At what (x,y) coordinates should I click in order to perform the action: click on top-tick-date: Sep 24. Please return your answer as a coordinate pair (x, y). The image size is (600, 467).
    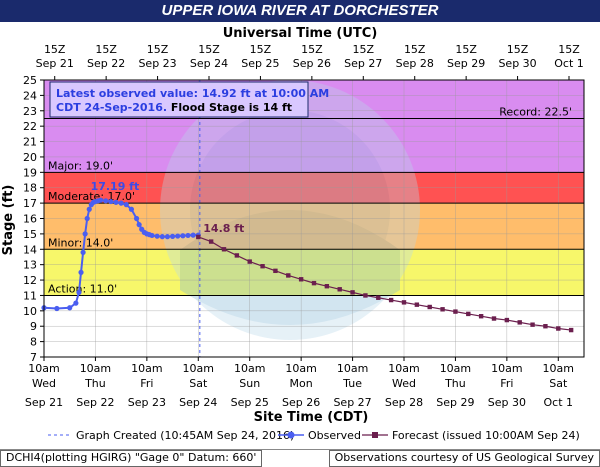
    Looking at the image, I should click on (209, 63).